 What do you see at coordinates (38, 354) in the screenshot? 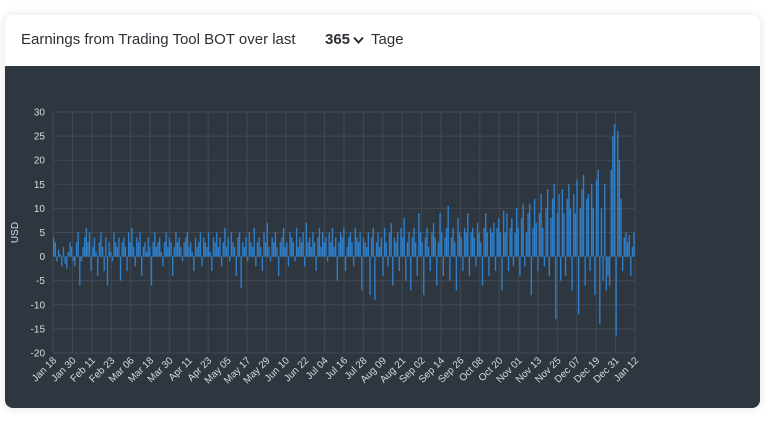
I see `y-tick-label: -20` at bounding box center [38, 354].